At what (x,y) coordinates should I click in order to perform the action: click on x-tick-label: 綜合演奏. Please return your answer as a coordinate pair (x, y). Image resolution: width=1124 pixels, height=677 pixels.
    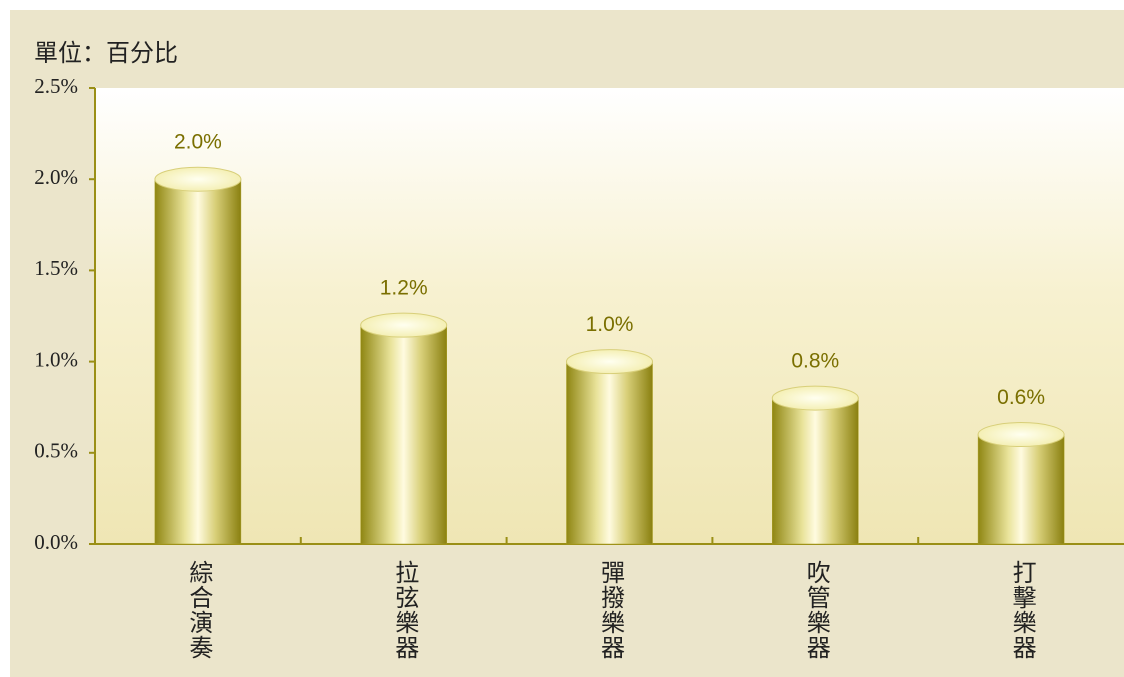
    Looking at the image, I should click on (199, 610).